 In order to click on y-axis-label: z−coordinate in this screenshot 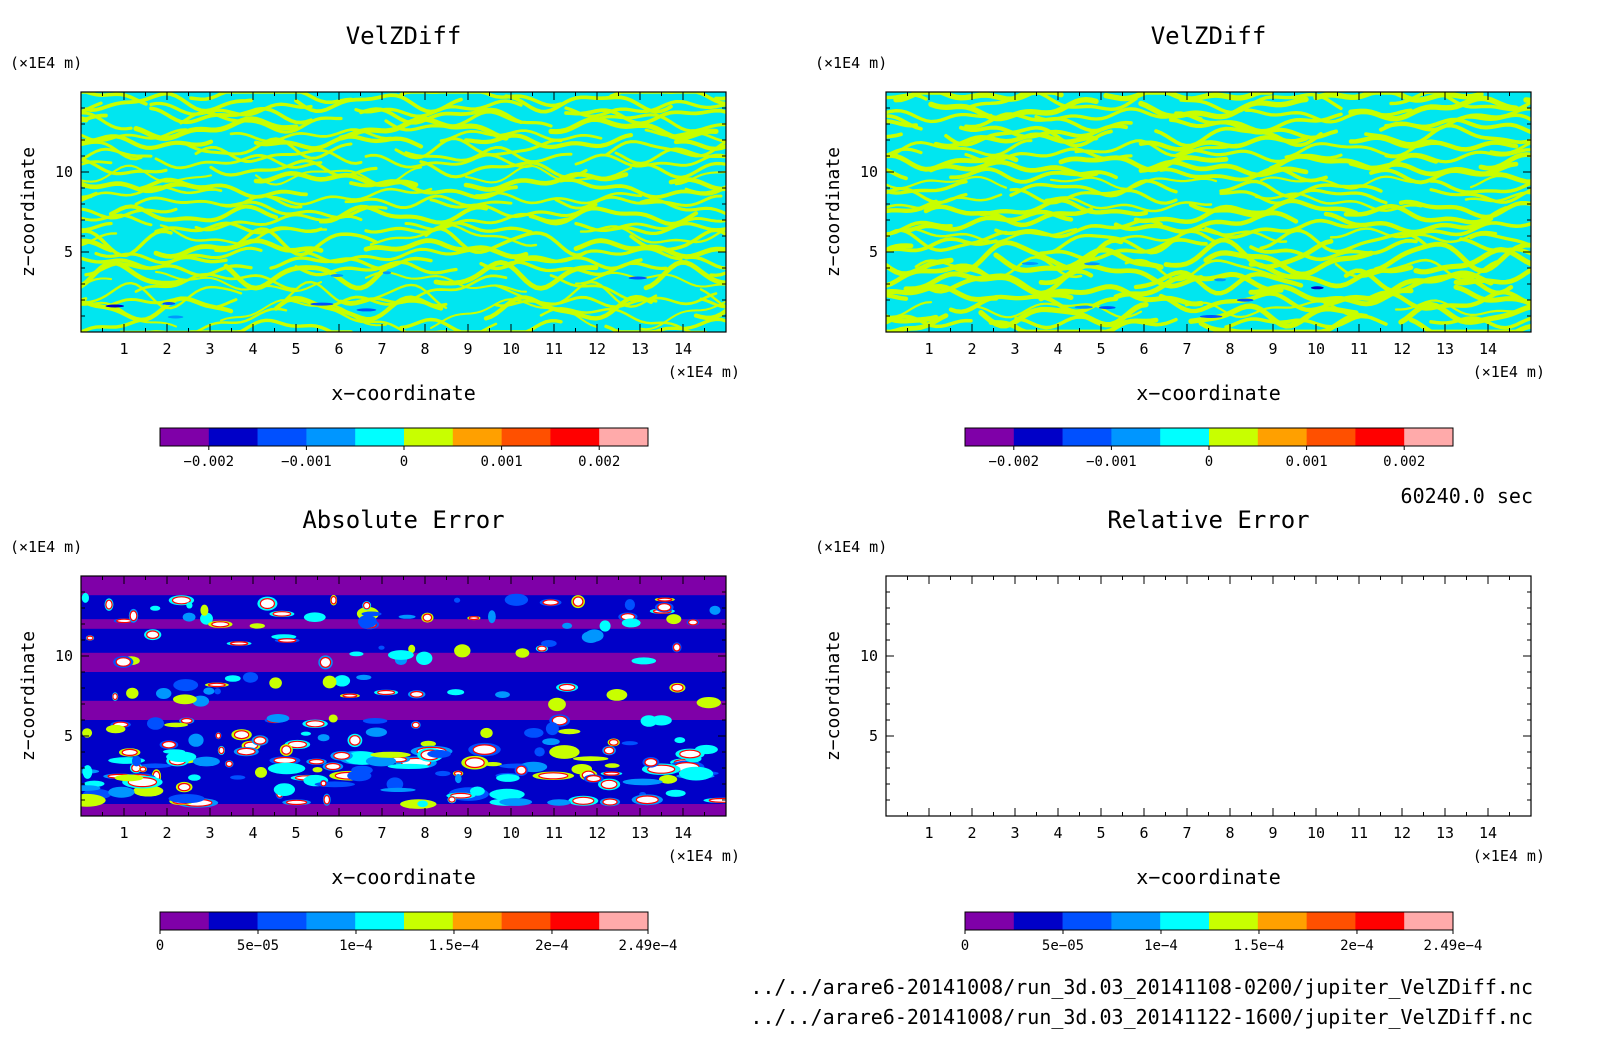, I will do `click(833, 696)`.